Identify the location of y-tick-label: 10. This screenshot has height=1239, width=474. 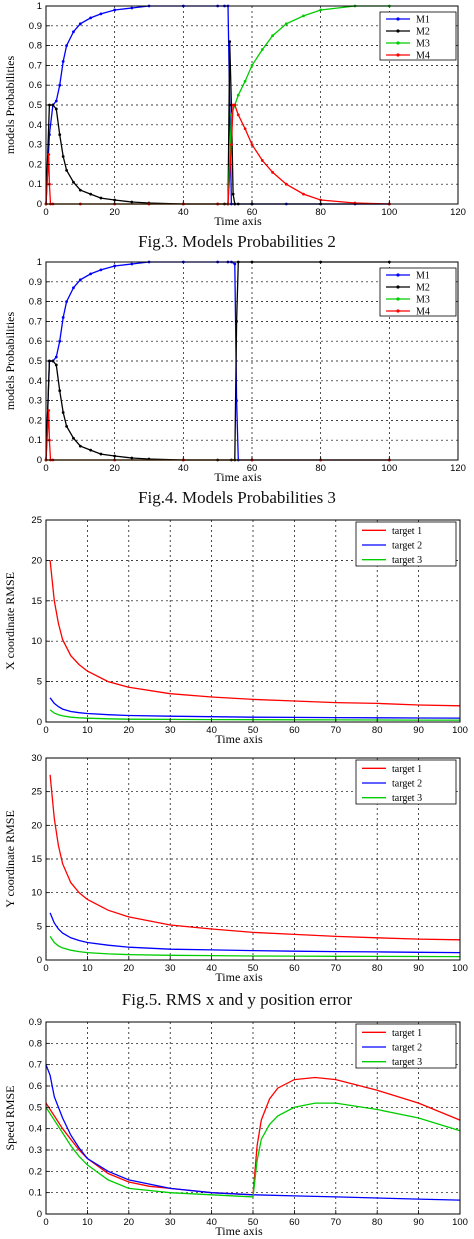
(36, 893).